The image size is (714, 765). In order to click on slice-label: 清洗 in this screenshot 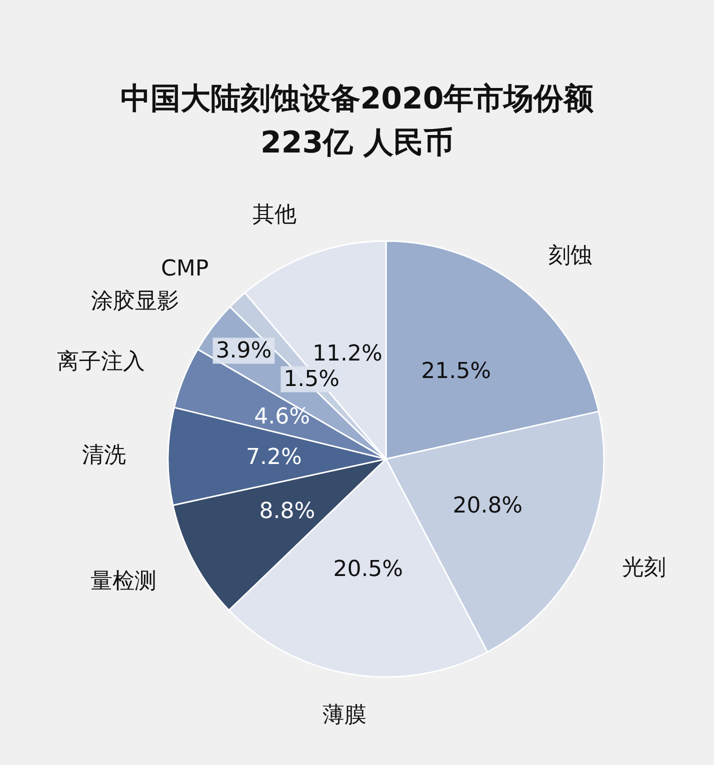, I will do `click(104, 455)`.